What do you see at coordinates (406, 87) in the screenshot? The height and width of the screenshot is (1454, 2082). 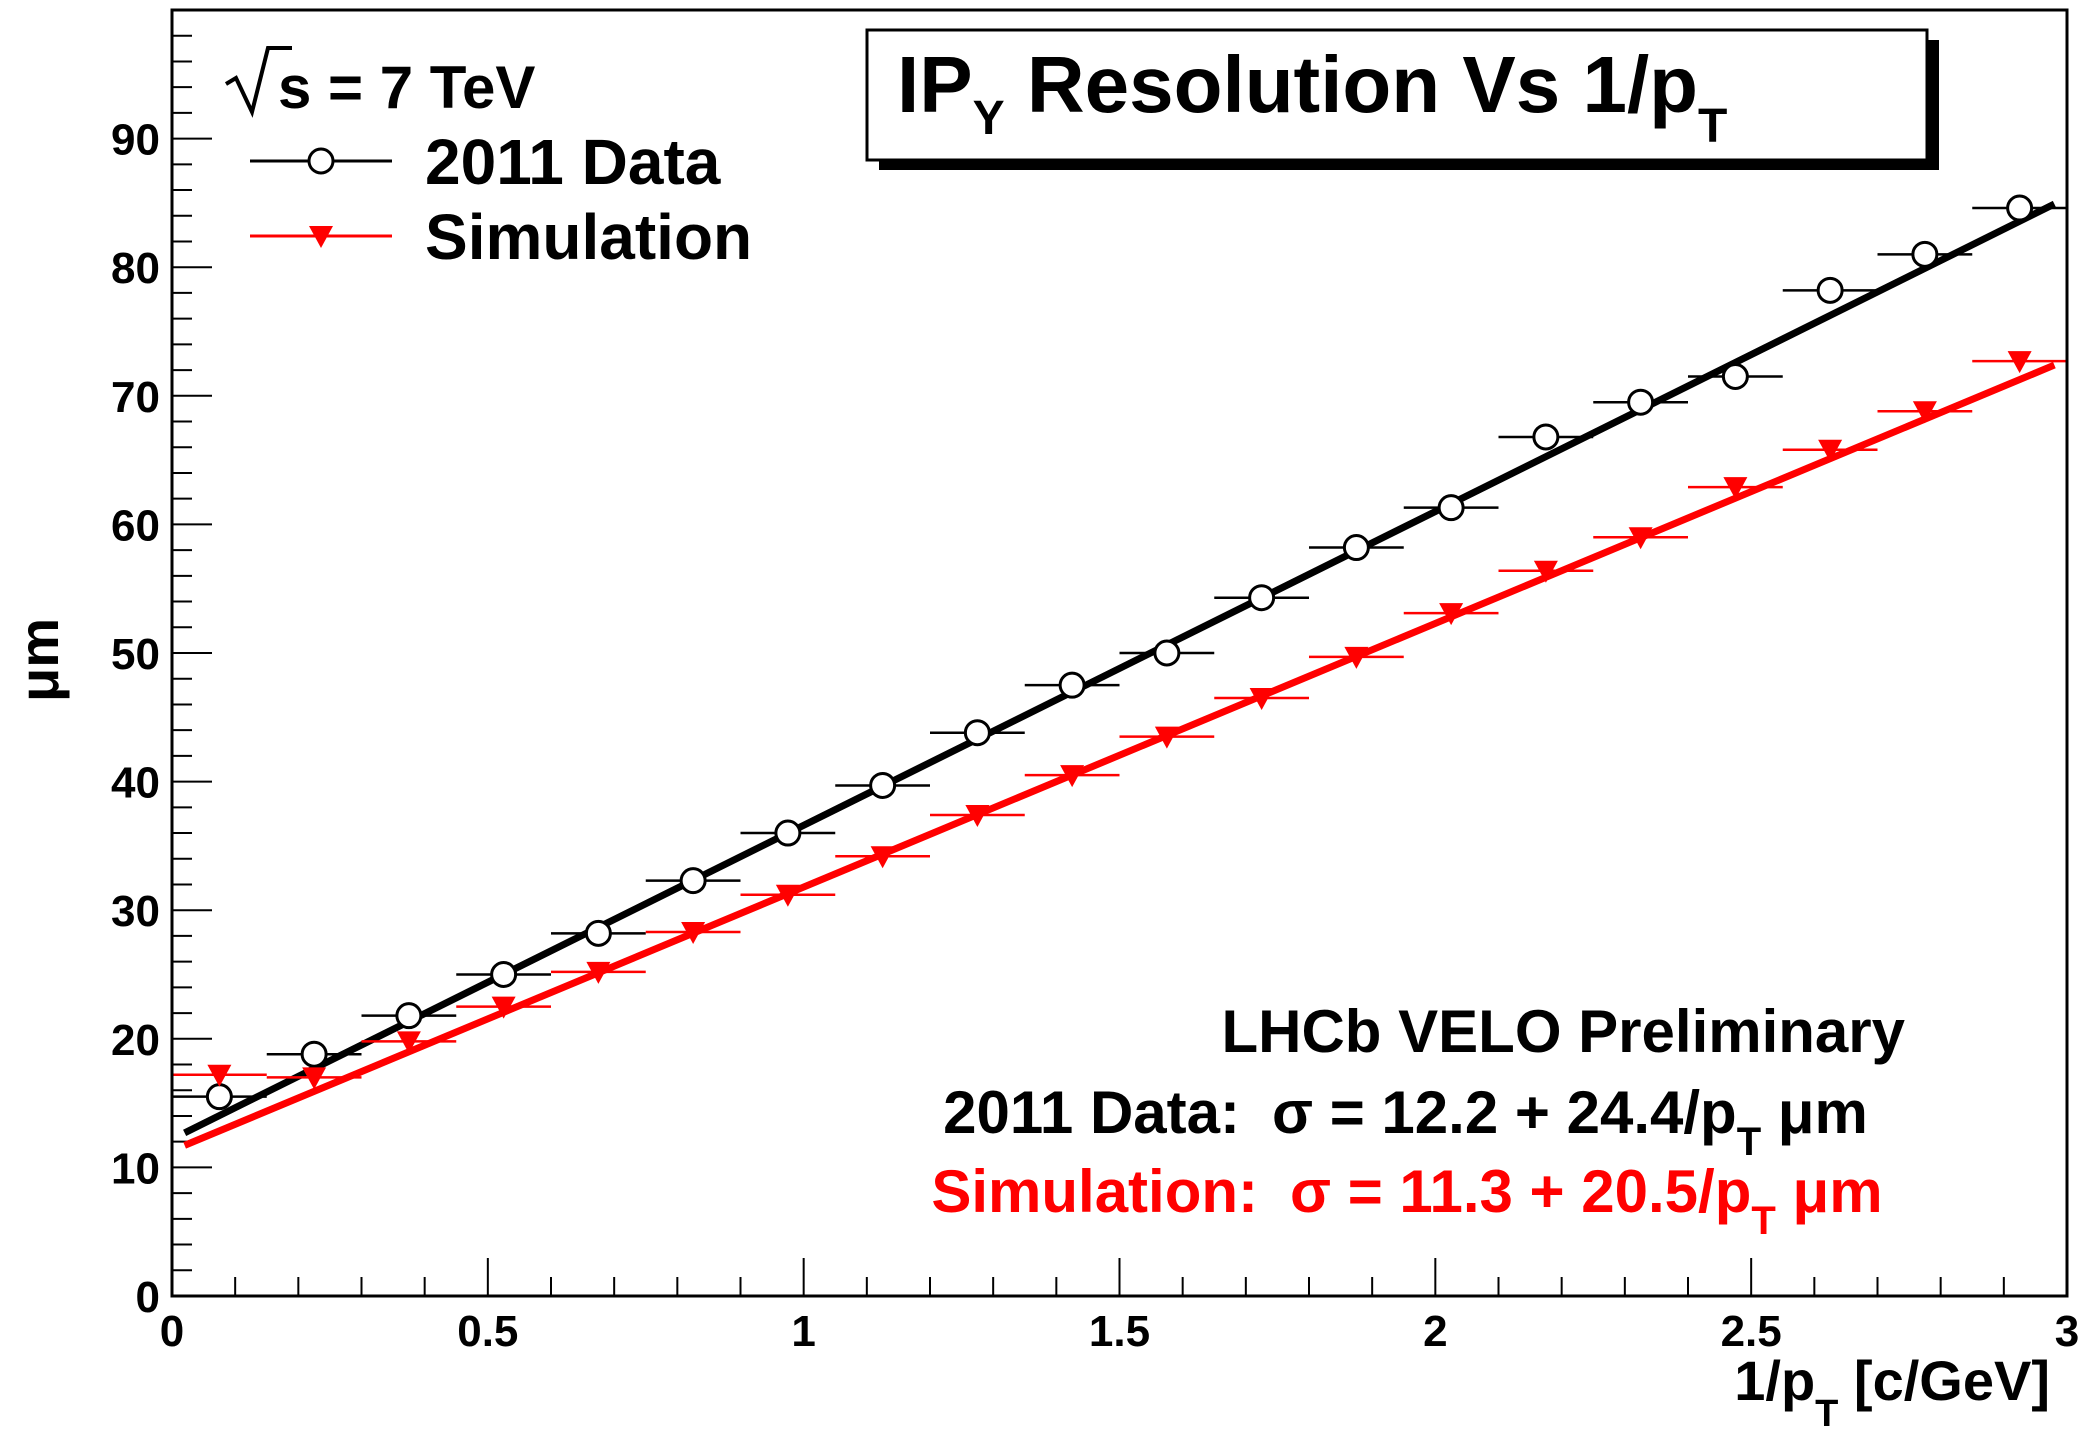 I see `energy-text: s = 7 TeV` at bounding box center [406, 87].